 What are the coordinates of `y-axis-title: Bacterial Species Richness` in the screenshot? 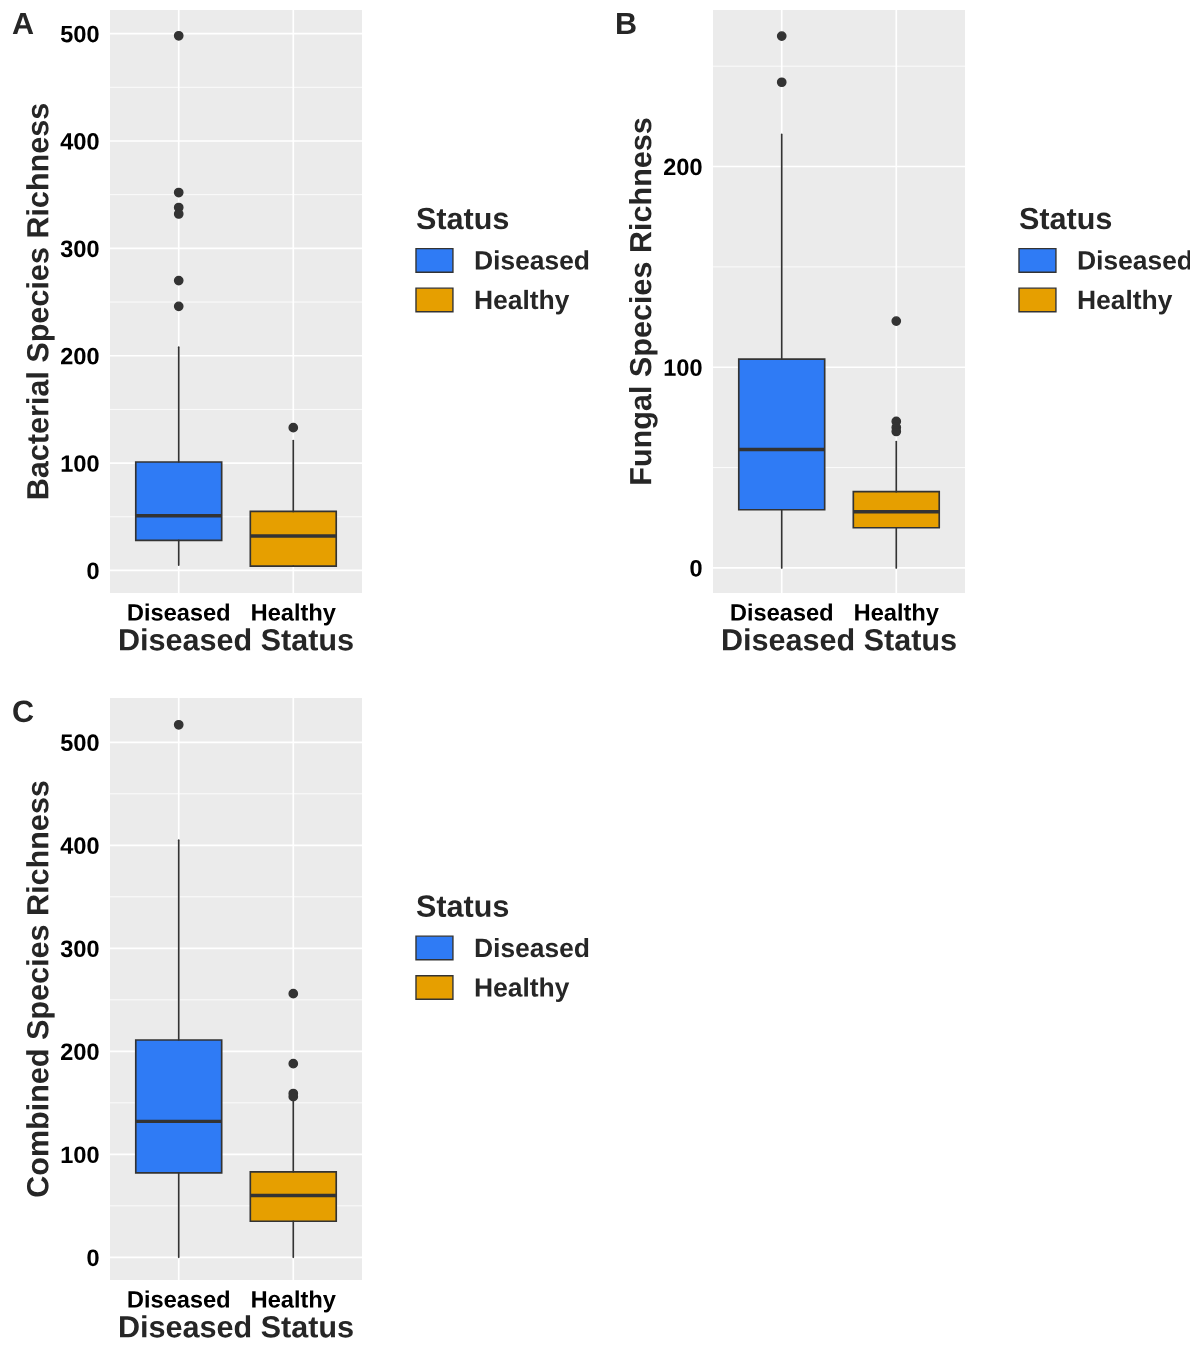 It's located at (40, 301).